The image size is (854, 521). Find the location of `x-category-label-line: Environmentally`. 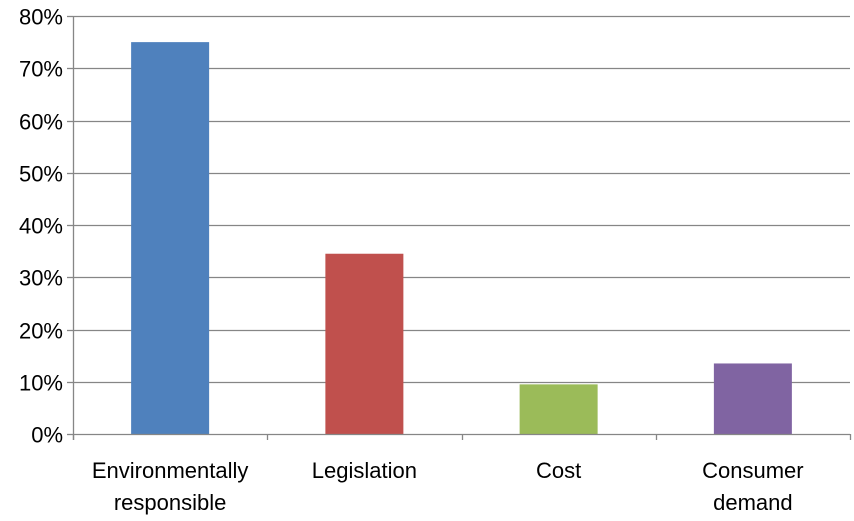

x-category-label-line: Environmentally is located at coordinates (170, 470).